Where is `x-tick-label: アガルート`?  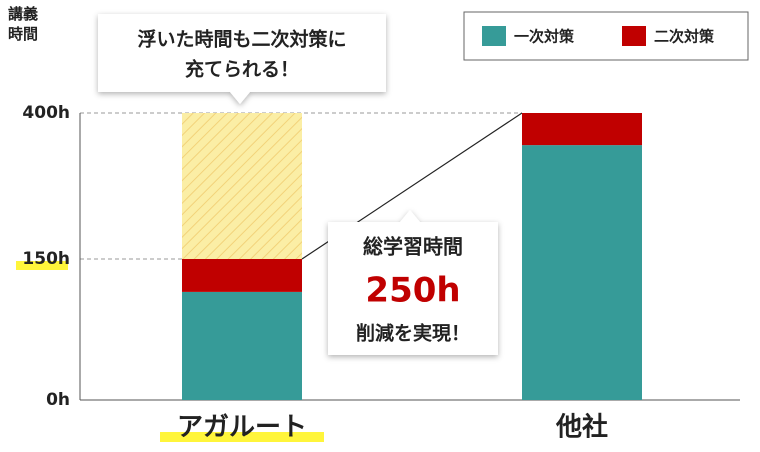 x-tick-label: アガルート is located at coordinates (242, 428).